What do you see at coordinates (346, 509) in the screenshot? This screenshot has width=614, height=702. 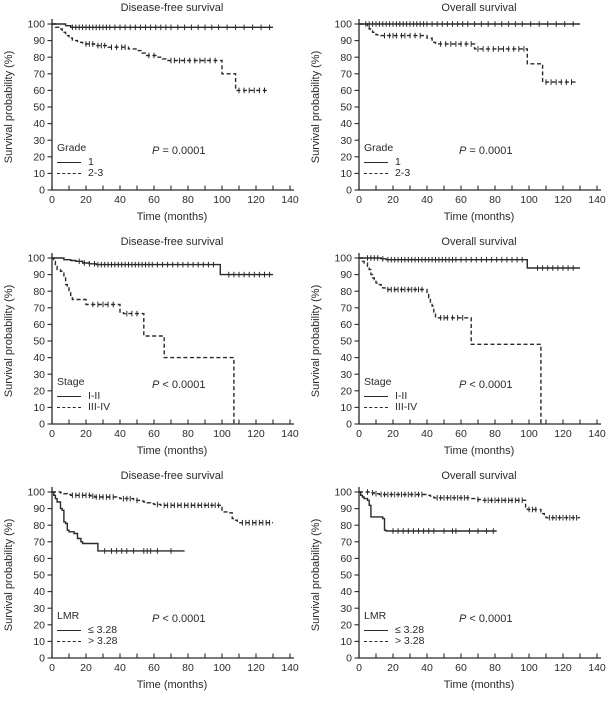 I see `y-tick-label: 90` at bounding box center [346, 509].